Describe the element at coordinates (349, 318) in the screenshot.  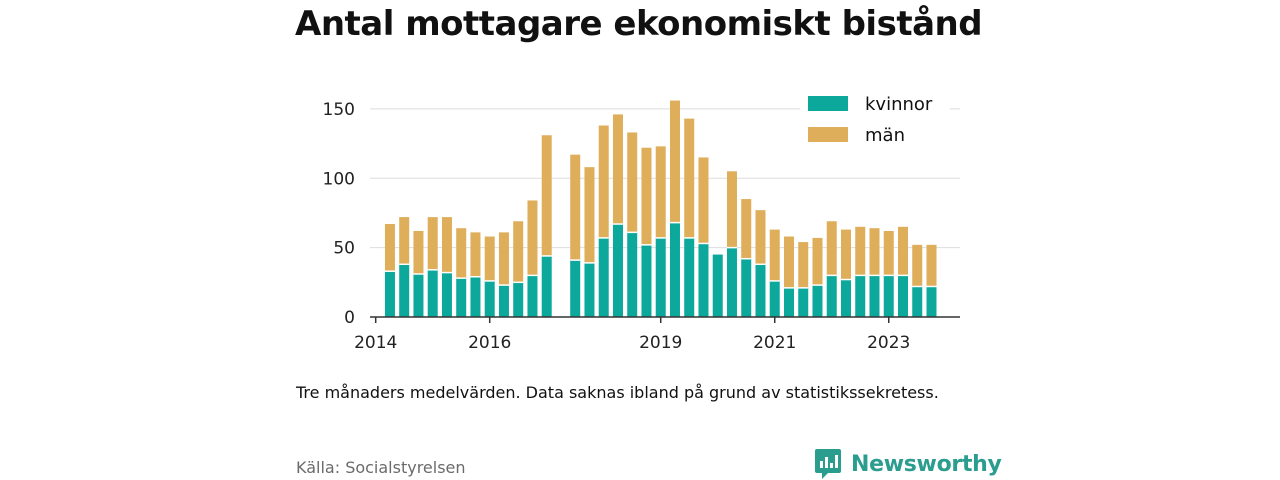
I see `y-tick-label: 0` at that location.